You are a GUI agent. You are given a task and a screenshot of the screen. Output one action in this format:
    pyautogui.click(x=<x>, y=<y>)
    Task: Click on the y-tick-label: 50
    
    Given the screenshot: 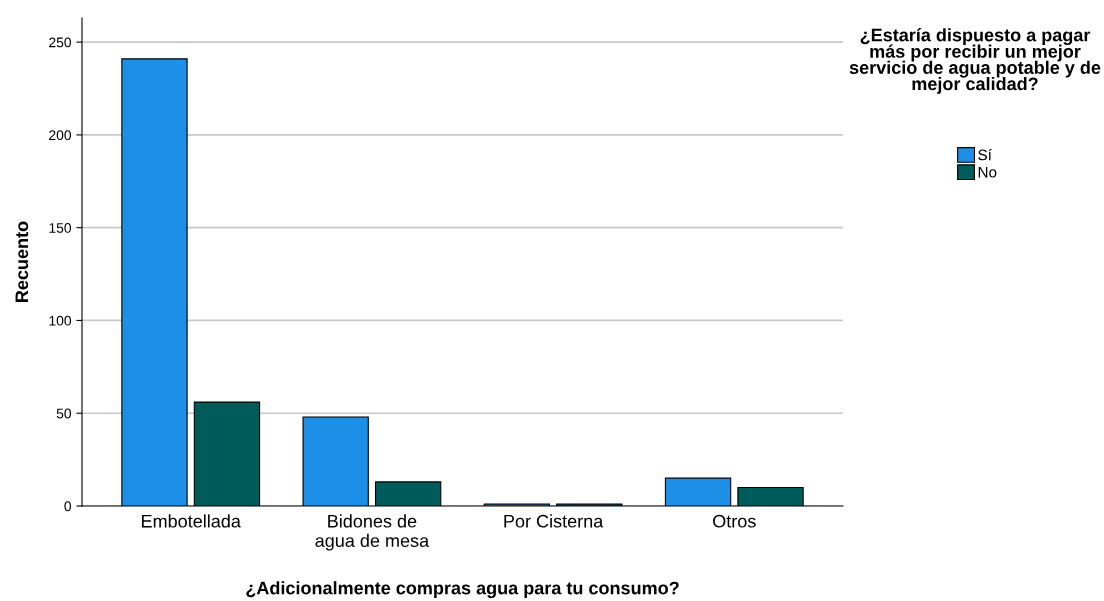 What is the action you would take?
    pyautogui.click(x=64, y=413)
    